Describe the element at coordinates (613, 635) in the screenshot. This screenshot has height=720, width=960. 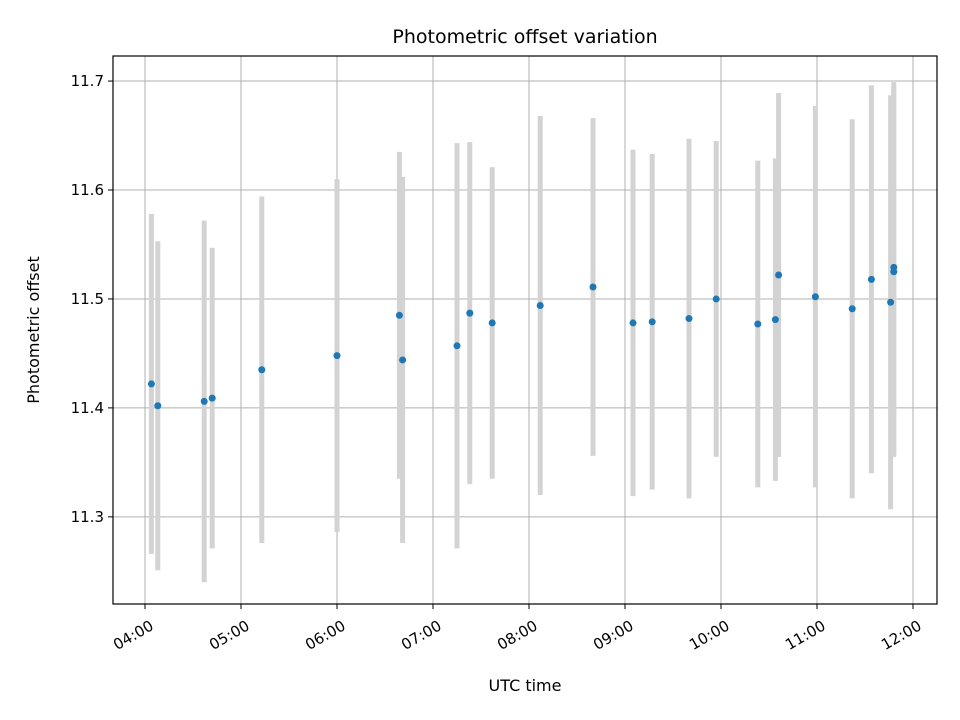
I see `x-tick-label: 09:00` at that location.